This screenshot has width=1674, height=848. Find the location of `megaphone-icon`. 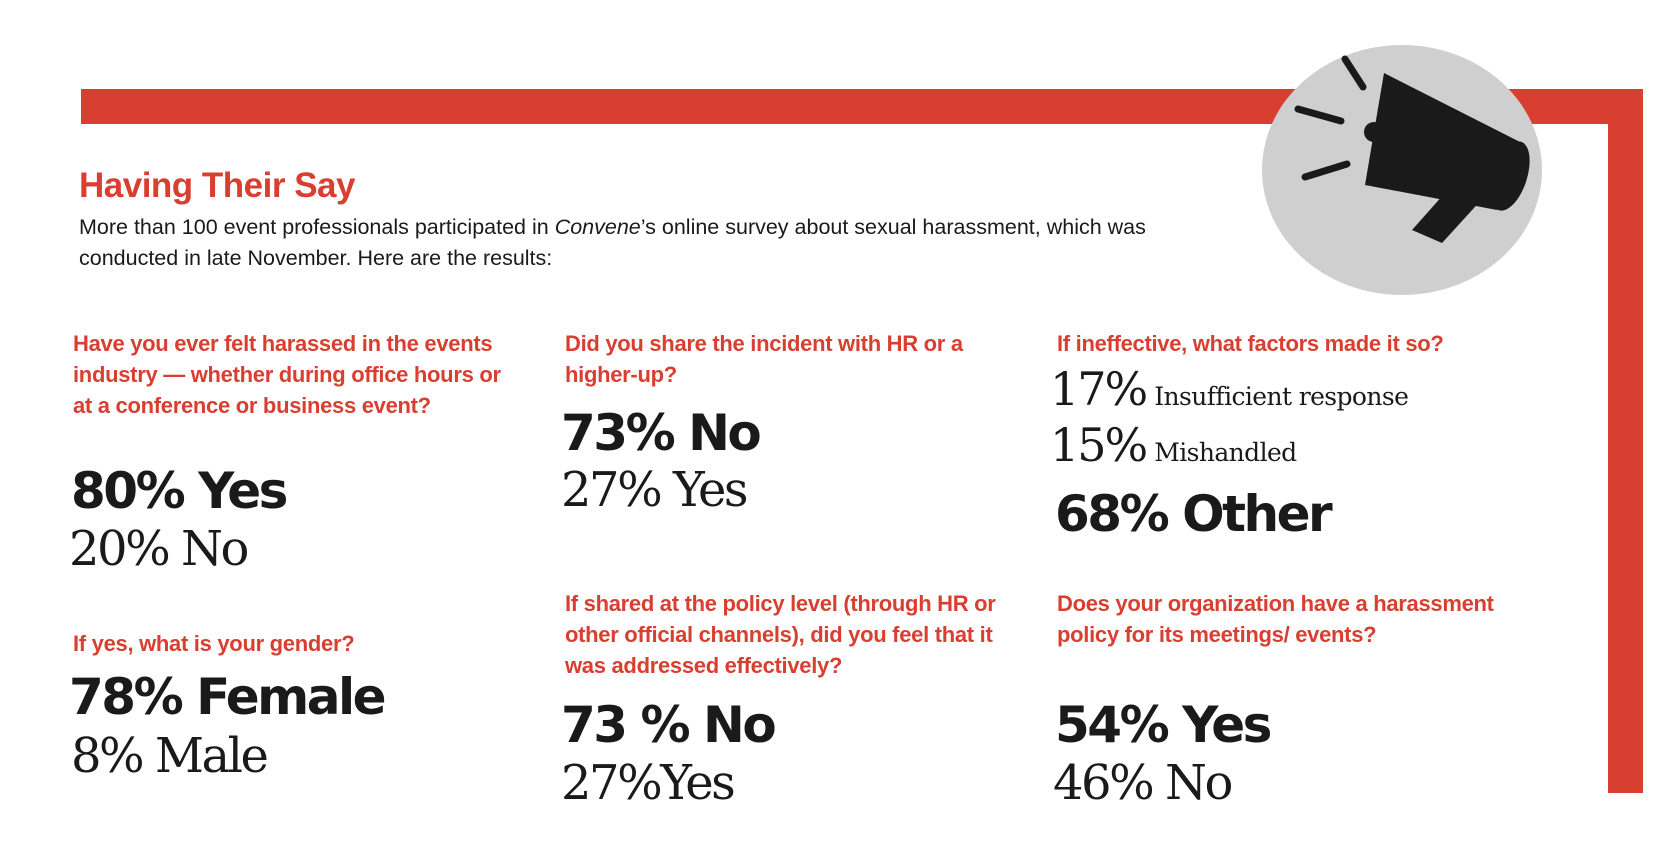

megaphone-icon is located at coordinates (1412, 149).